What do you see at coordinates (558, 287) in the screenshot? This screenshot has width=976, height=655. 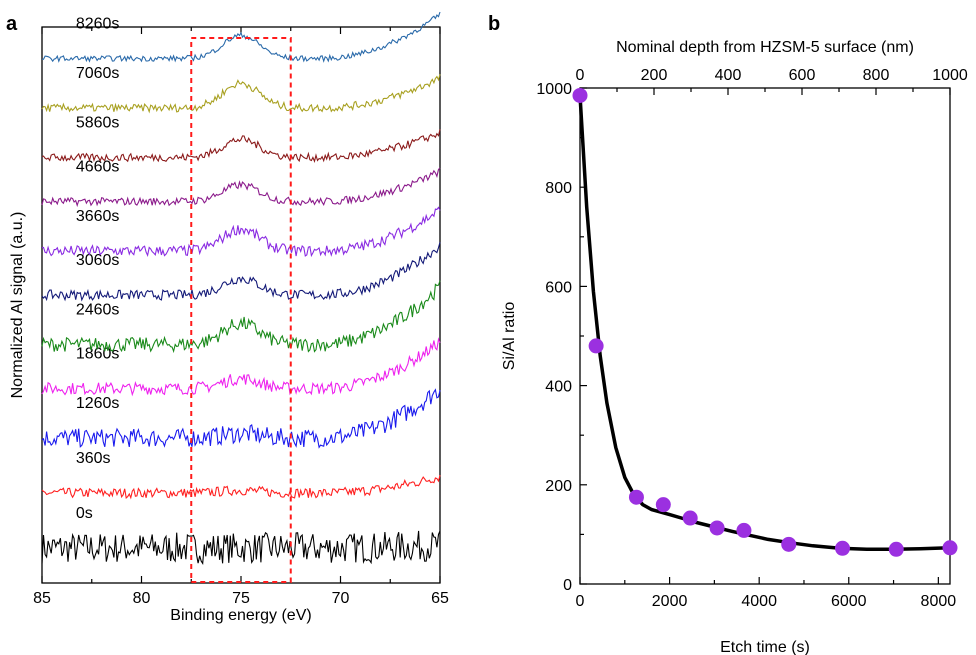 I see `y-tick-label: 600` at bounding box center [558, 287].